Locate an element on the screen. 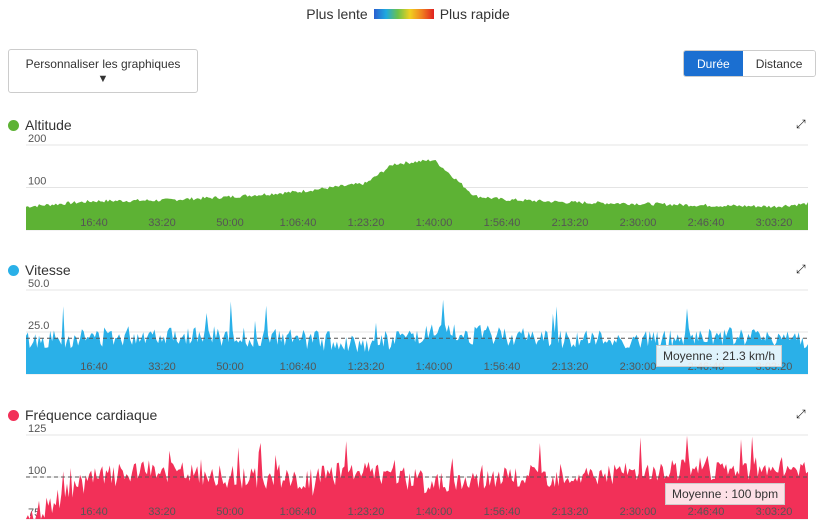 This screenshot has height=523, width=816. customize-charts-dropdown: Personnaliser les graphiques ▼ is located at coordinates (103, 71).